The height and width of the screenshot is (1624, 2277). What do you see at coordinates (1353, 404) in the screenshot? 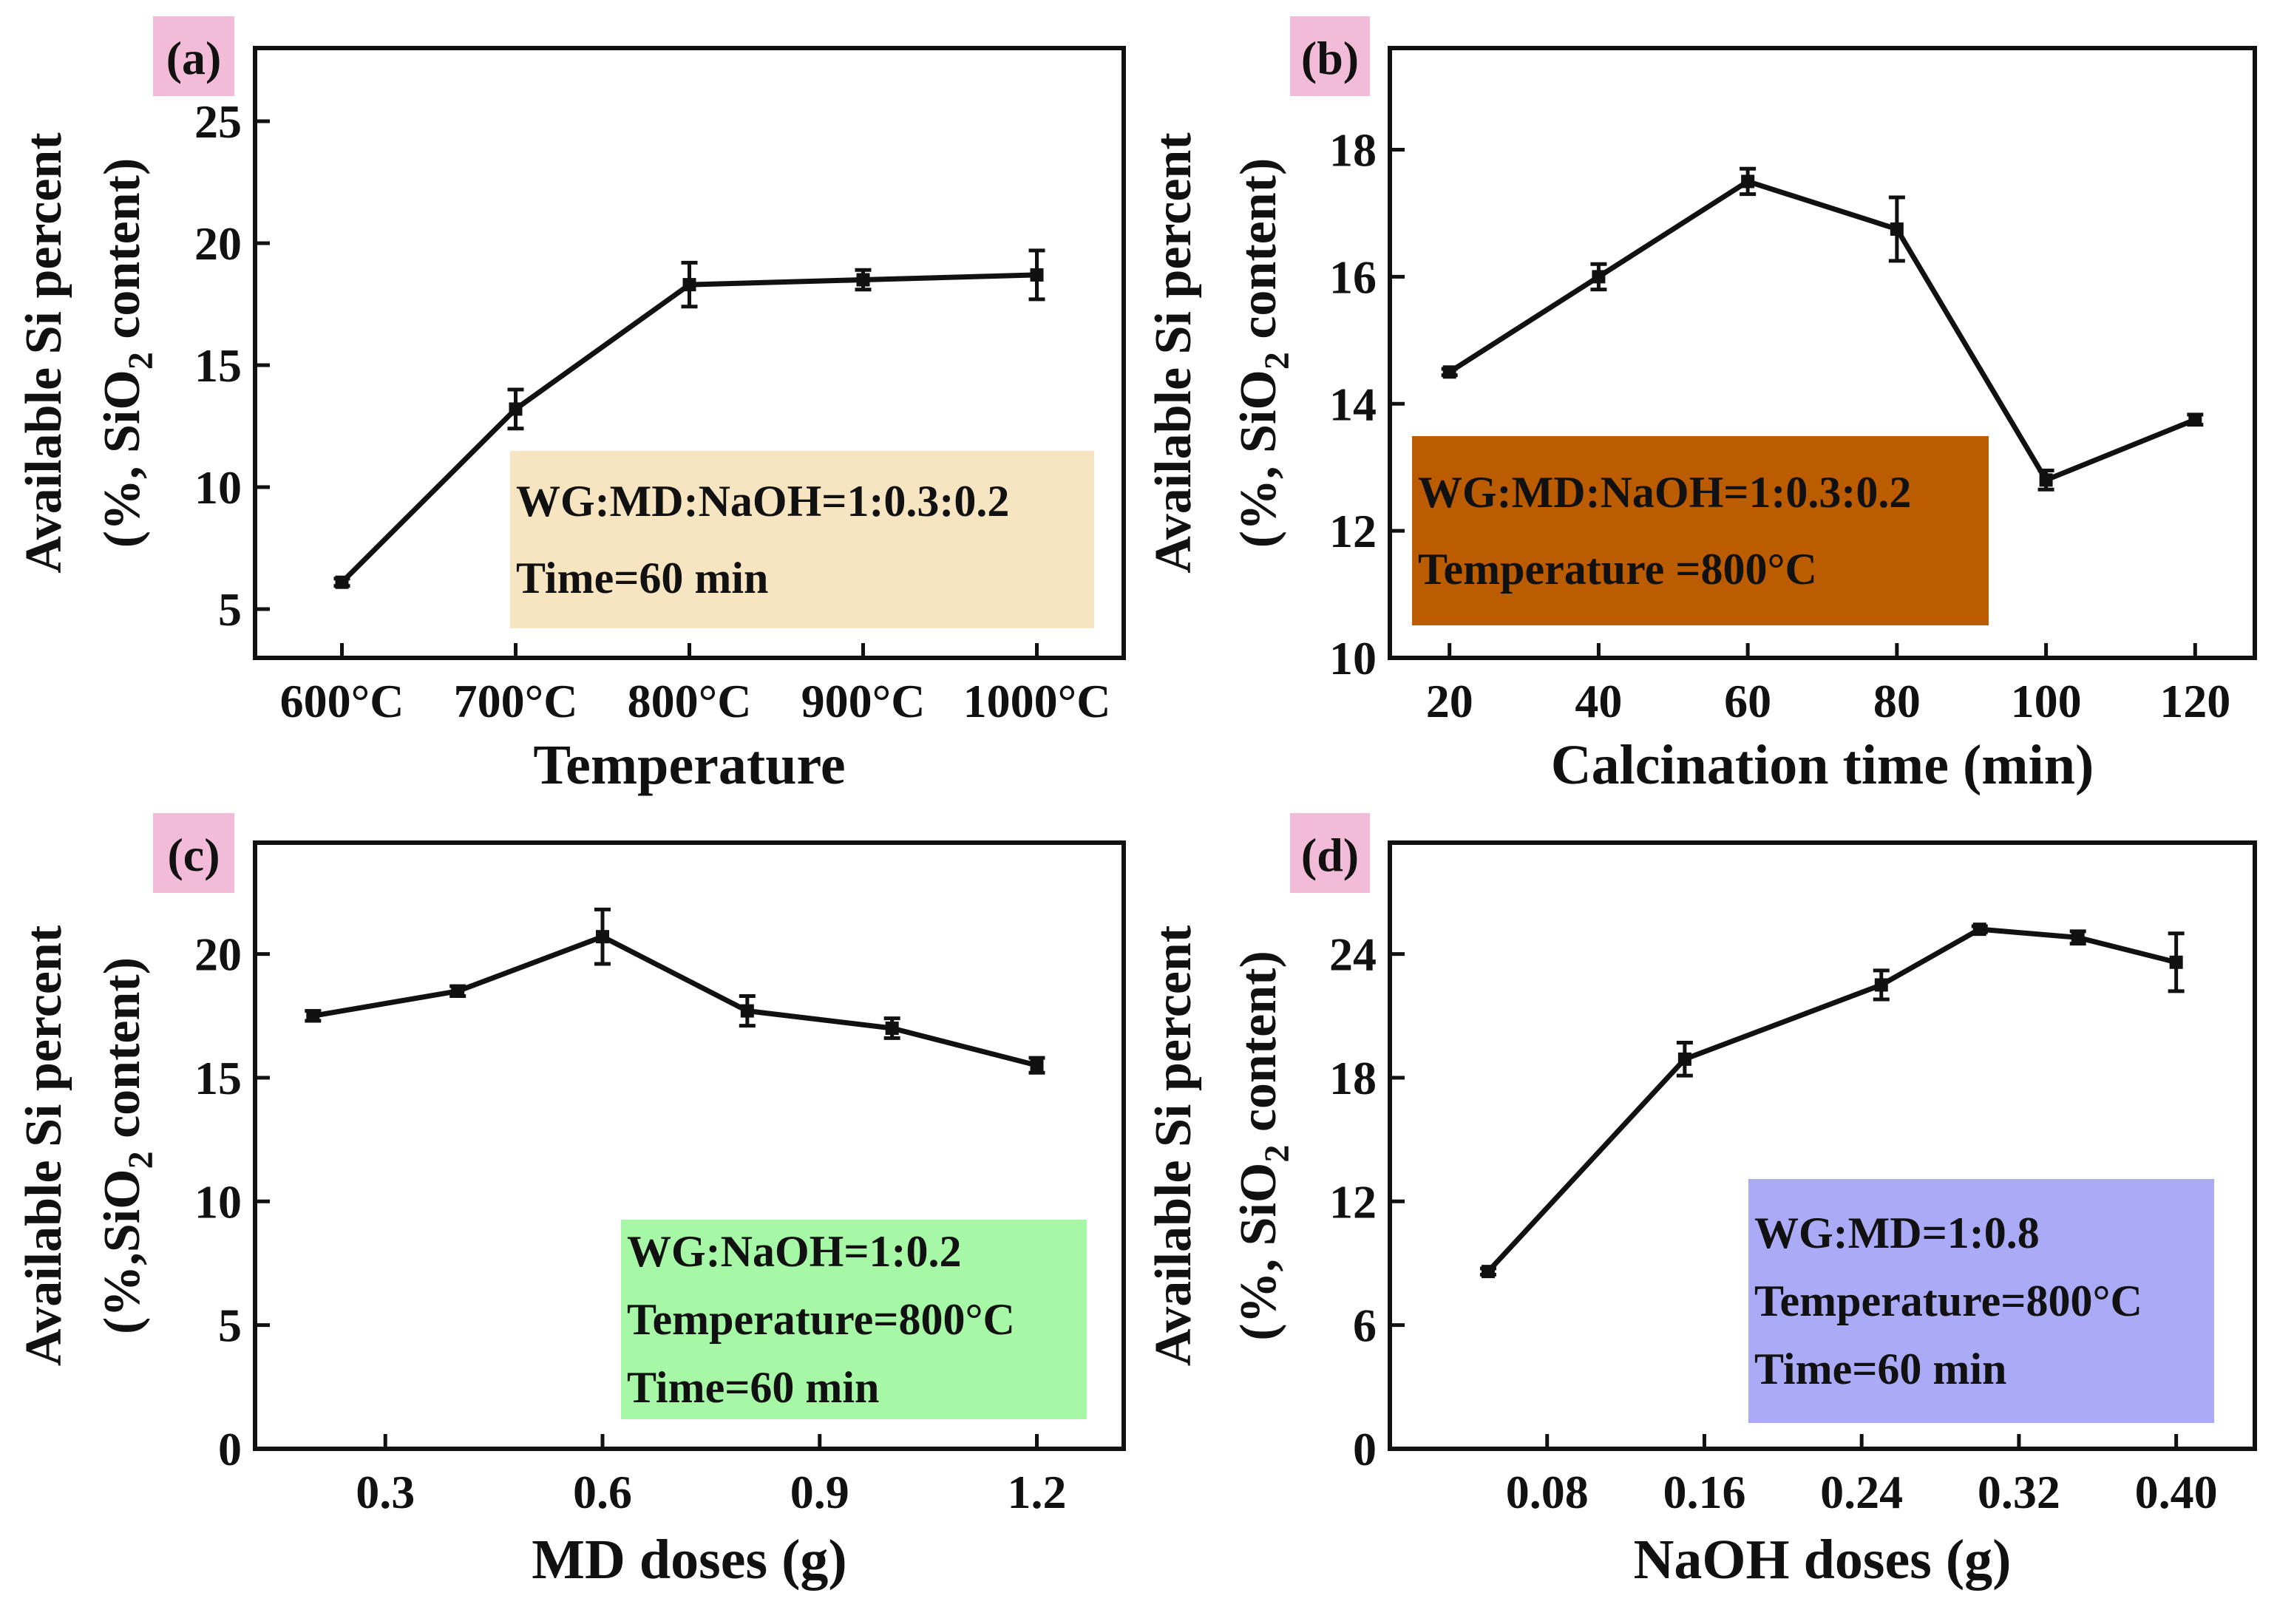
I see `y-tick-label: 14` at bounding box center [1353, 404].